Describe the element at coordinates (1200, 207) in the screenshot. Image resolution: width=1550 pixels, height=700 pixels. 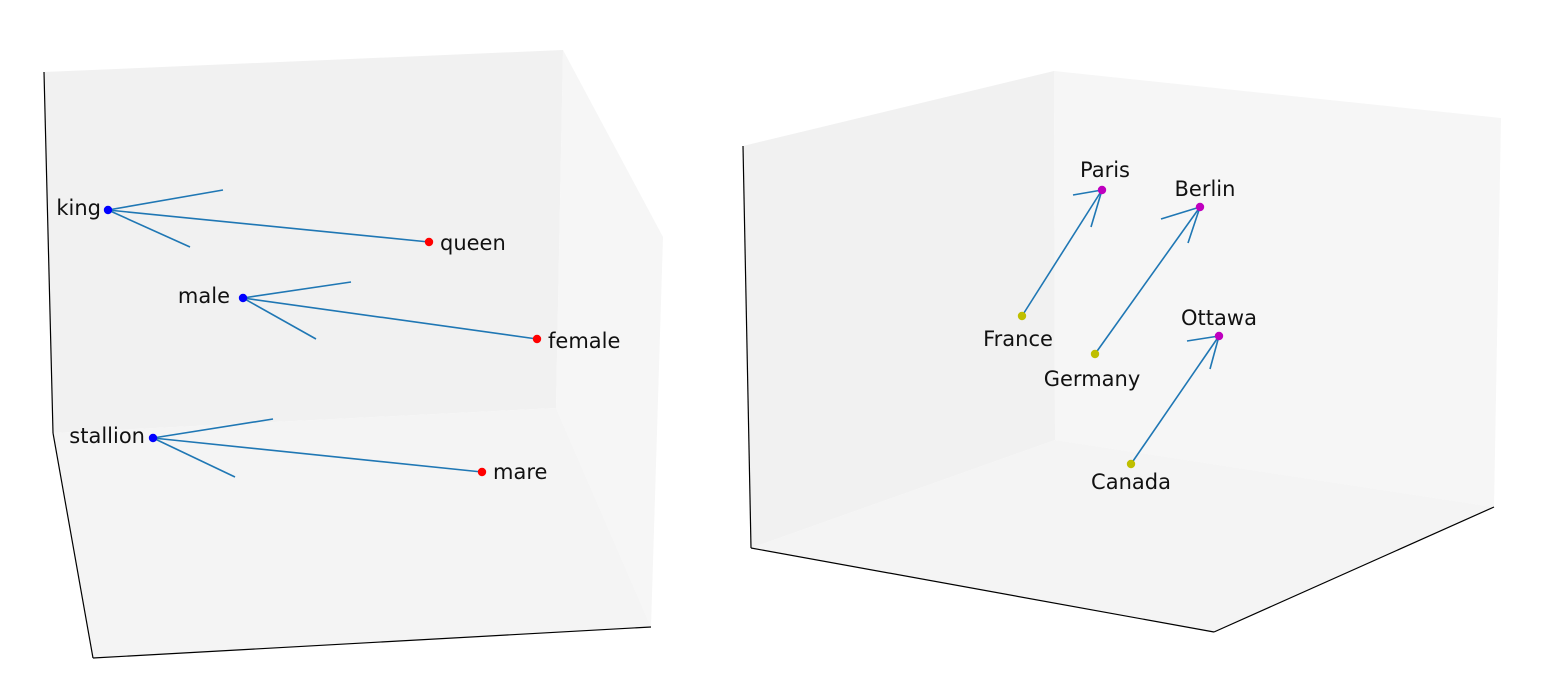
I see `point-berlin` at that location.